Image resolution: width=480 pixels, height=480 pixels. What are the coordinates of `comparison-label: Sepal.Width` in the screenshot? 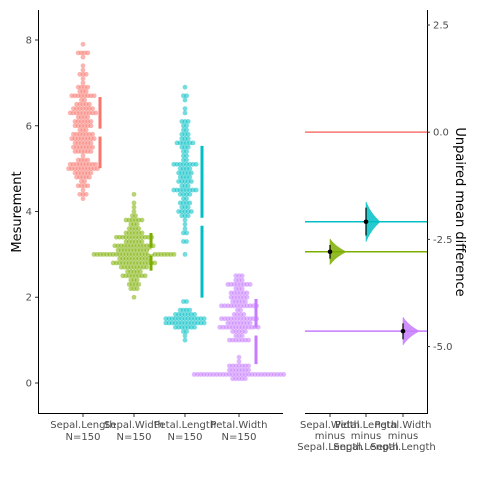 It's located at (330, 425).